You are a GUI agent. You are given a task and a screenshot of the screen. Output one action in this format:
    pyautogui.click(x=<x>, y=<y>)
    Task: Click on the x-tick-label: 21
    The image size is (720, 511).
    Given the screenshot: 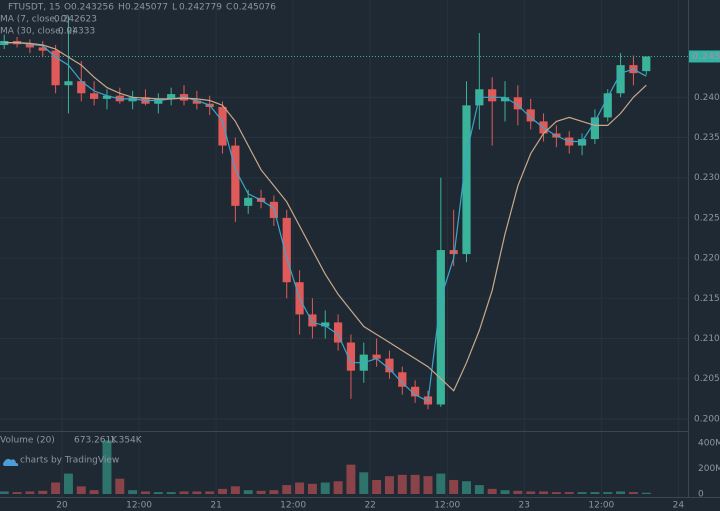 What is the action you would take?
    pyautogui.click(x=215, y=506)
    